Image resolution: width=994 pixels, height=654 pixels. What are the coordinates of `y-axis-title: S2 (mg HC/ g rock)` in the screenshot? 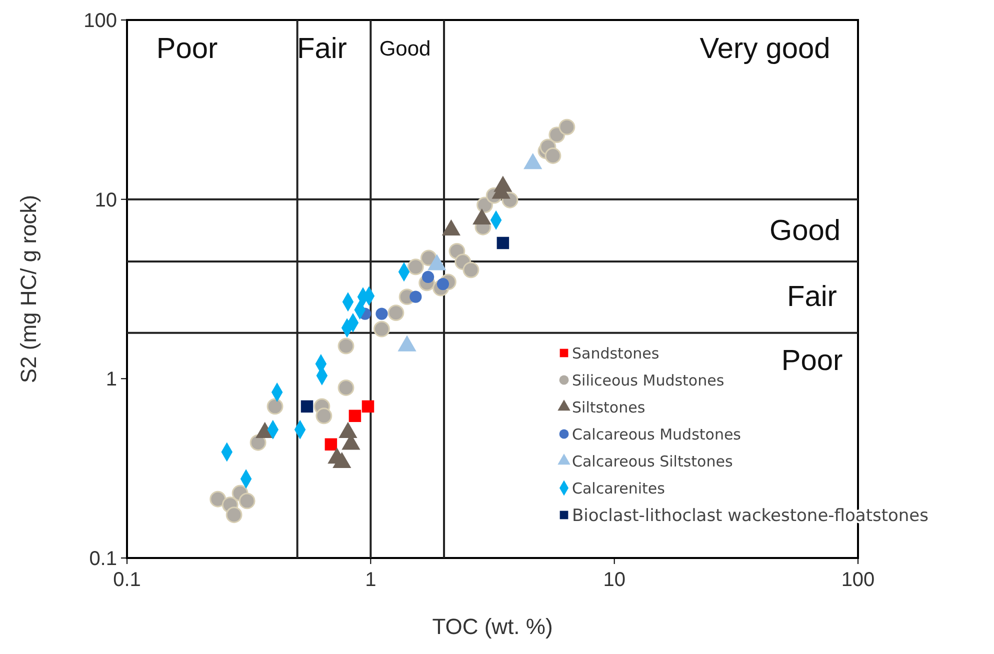 It's located at (28, 289).